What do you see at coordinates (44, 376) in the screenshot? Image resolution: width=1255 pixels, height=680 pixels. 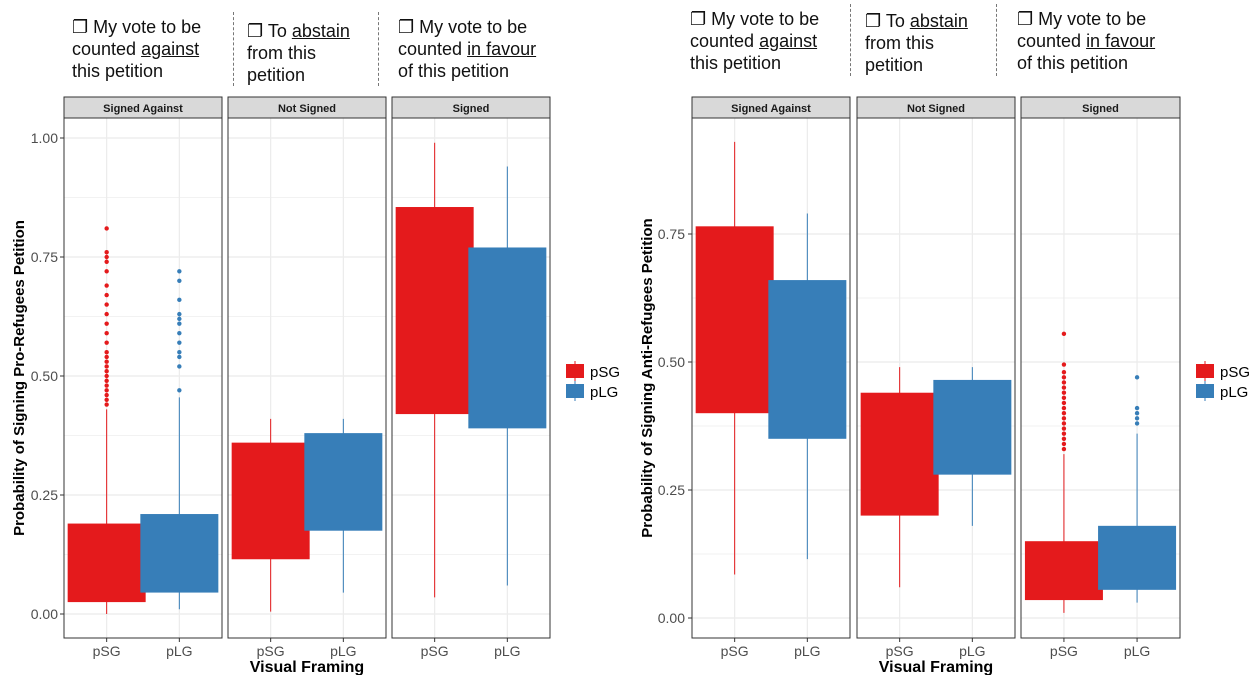 I see `y-tick-label: 0.50` at bounding box center [44, 376].